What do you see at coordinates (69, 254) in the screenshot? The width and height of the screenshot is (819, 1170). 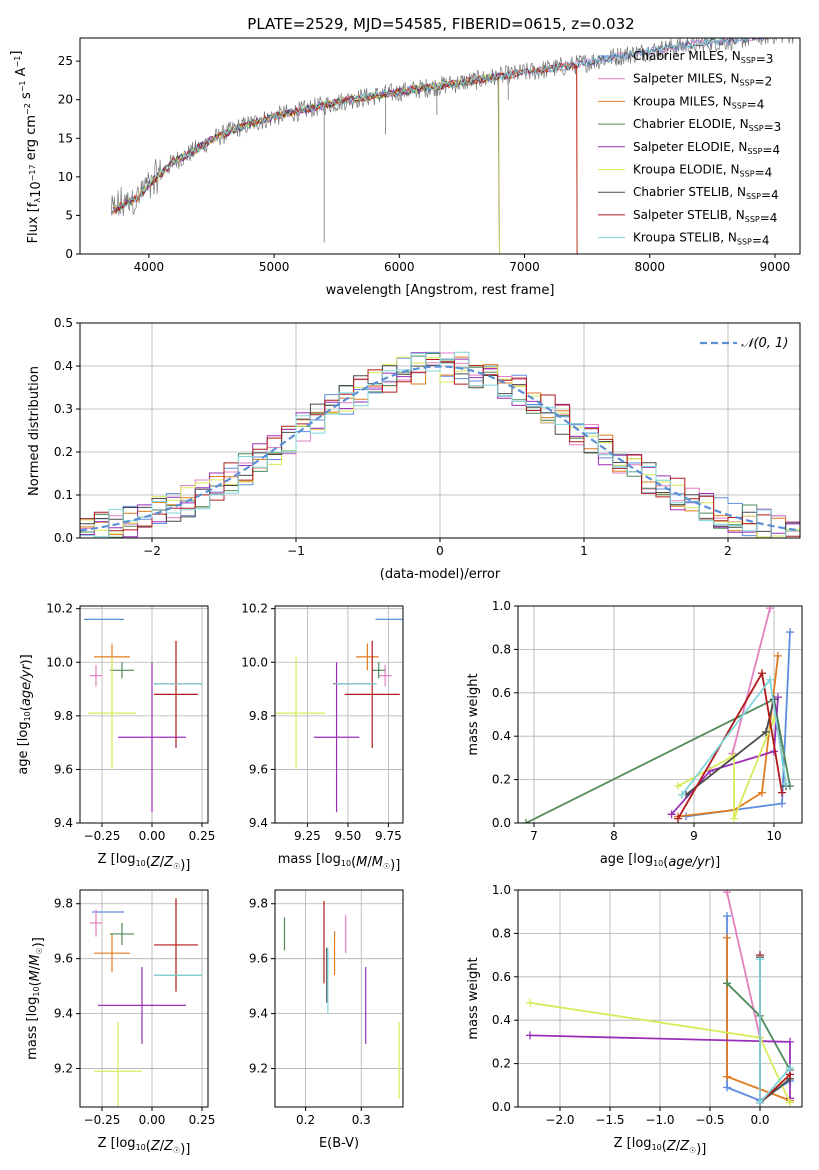 I see `y-tick-label: 0` at bounding box center [69, 254].